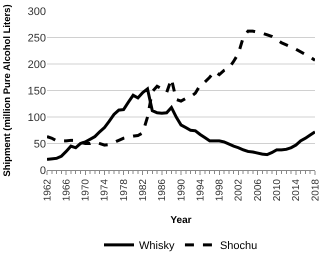  I want to click on y-tick-label: 300, so click(37, 12).